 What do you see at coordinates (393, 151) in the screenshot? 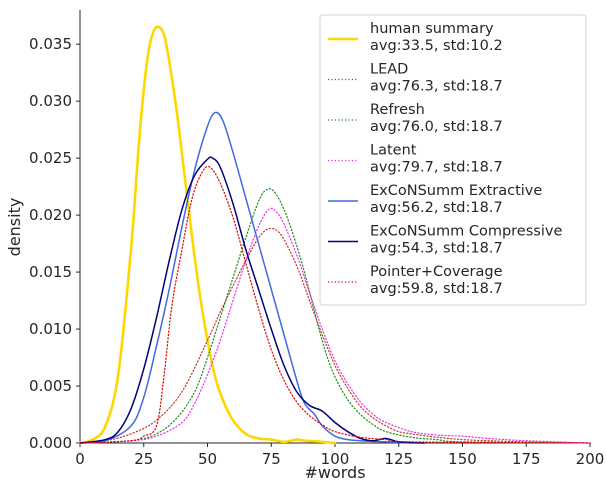
I see `legend-entry-latent: Latent` at bounding box center [393, 151].